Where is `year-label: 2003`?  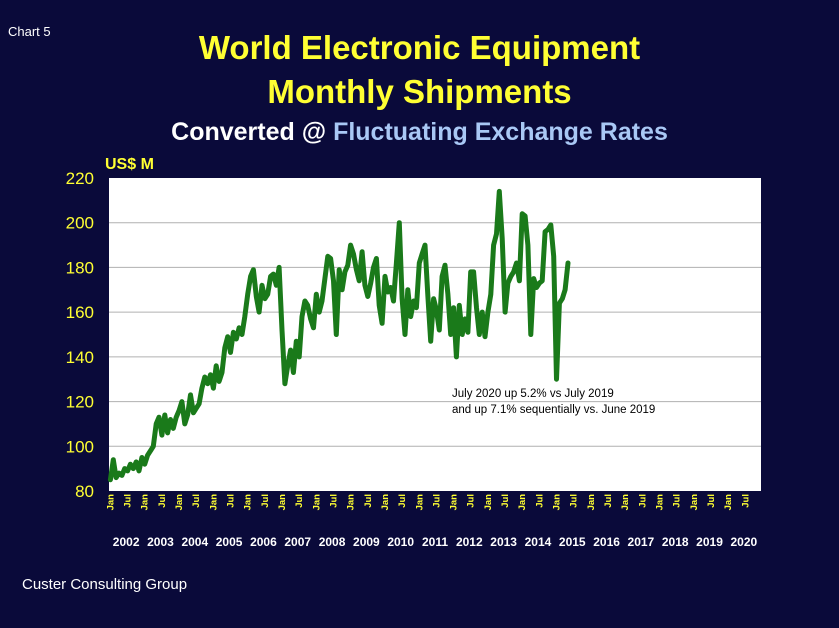
year-label: 2003 is located at coordinates (160, 542).